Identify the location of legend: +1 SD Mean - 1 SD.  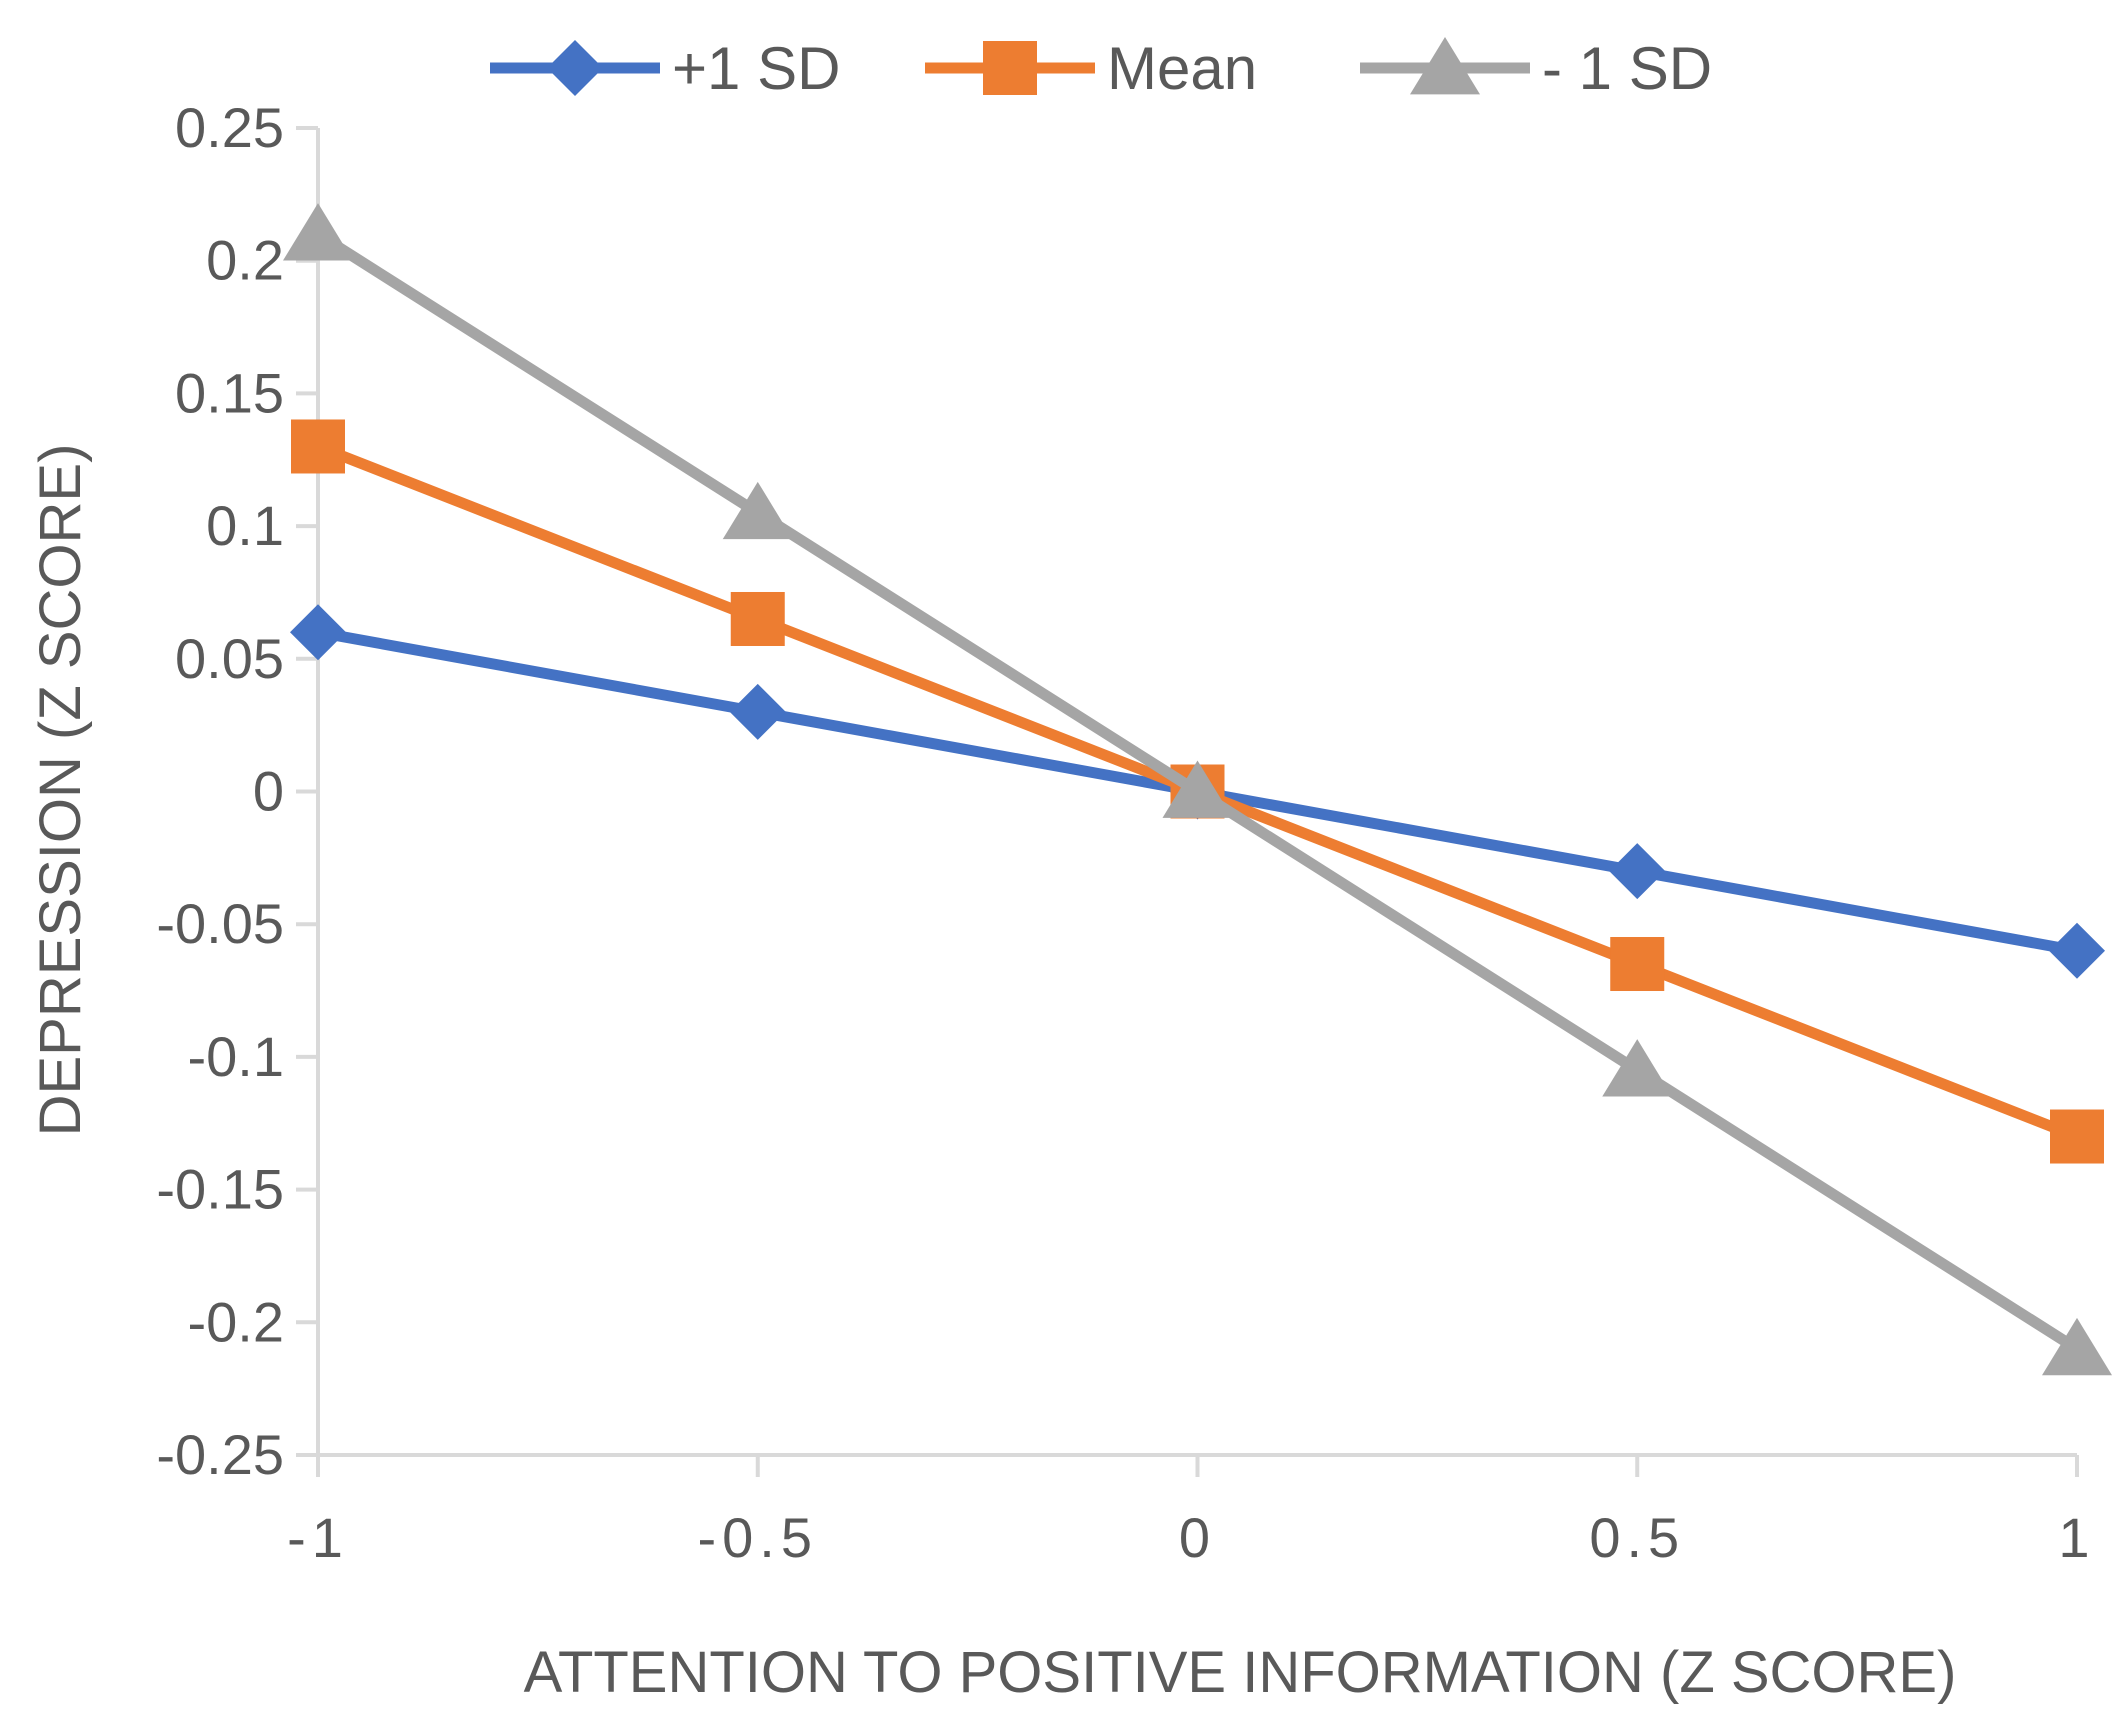
(1101, 68).